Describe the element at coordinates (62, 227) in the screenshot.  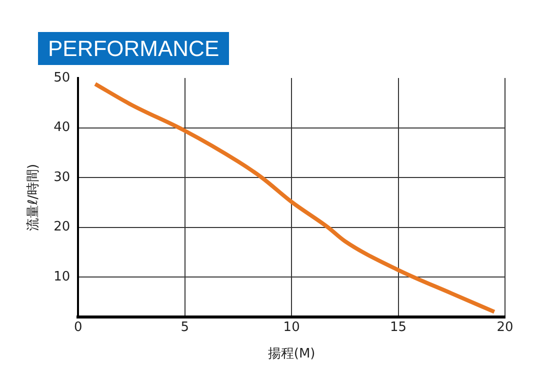
I see `y-tick-label: 20` at that location.